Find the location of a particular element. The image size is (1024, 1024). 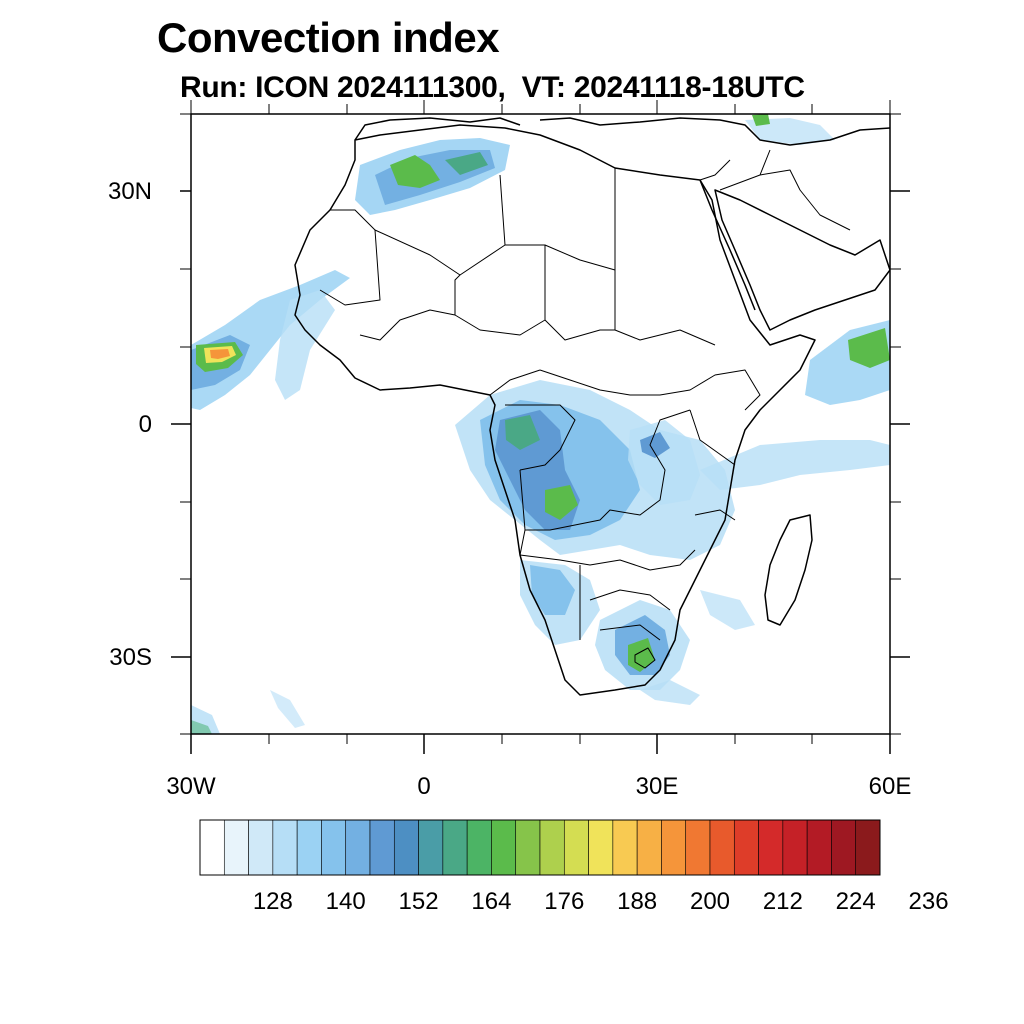

convection-south-atlantic-streak is located at coordinates (287, 709).